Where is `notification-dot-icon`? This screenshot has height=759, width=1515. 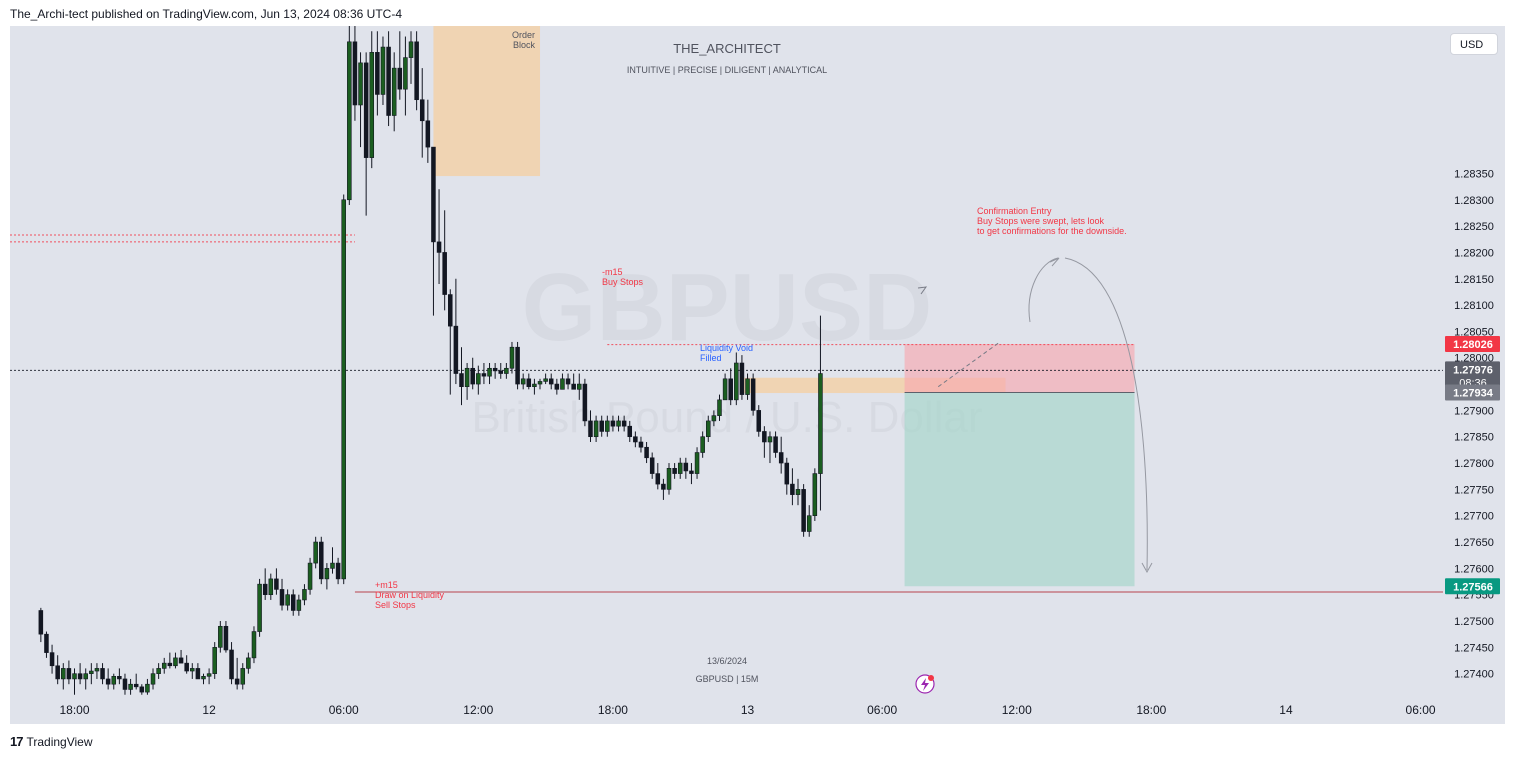 notification-dot-icon is located at coordinates (931, 678).